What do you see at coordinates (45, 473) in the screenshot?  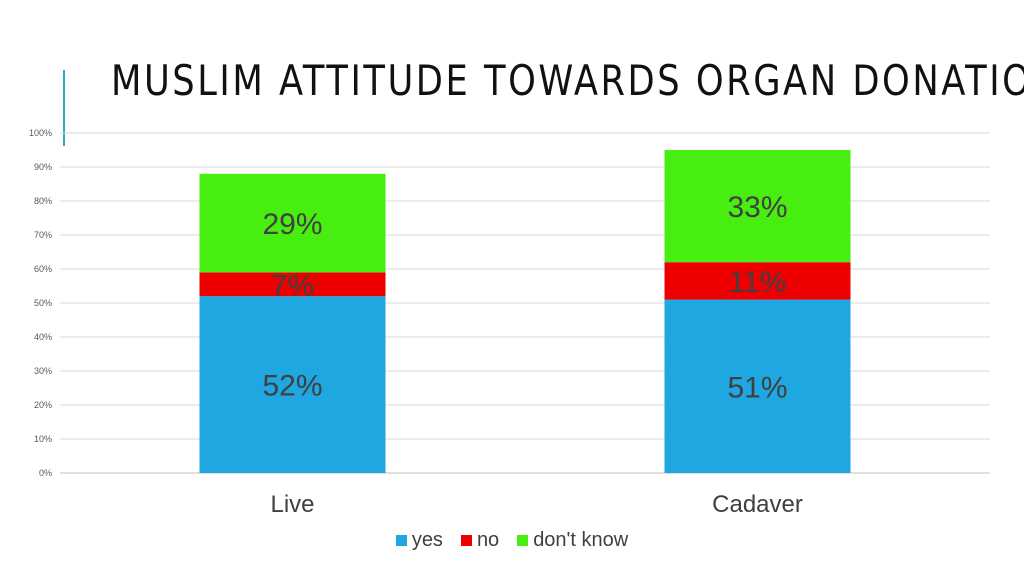 I see `y-tick-label: 0%` at bounding box center [45, 473].